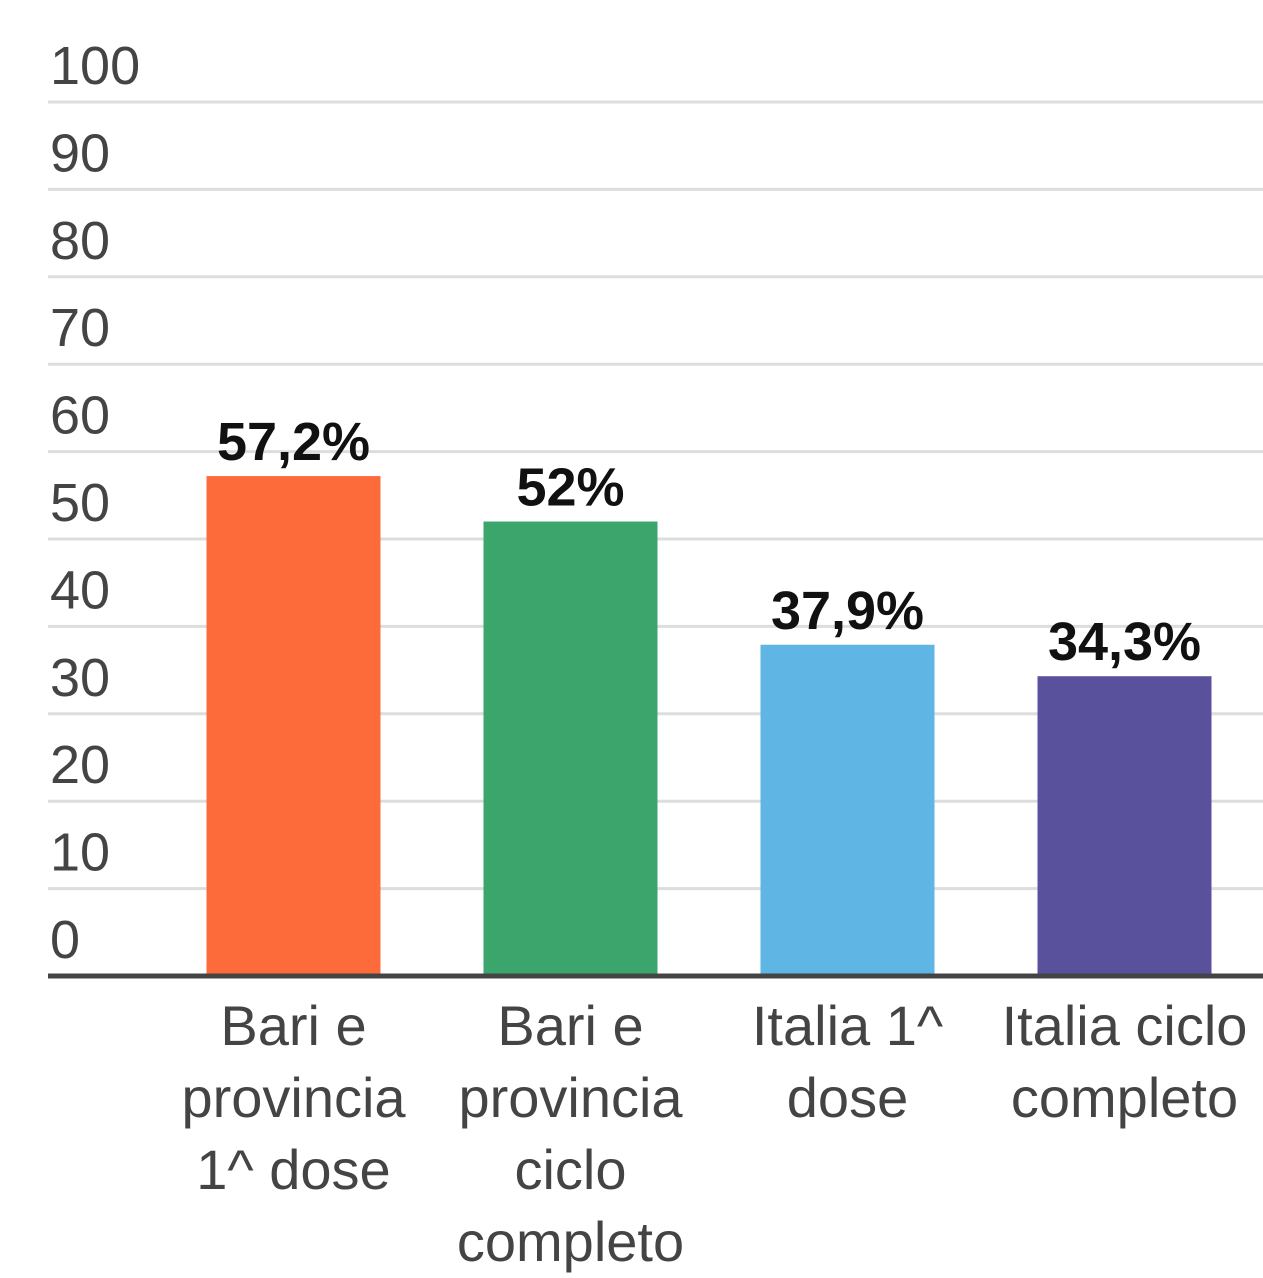  What do you see at coordinates (80, 153) in the screenshot?
I see `y-tick-label: 90` at bounding box center [80, 153].